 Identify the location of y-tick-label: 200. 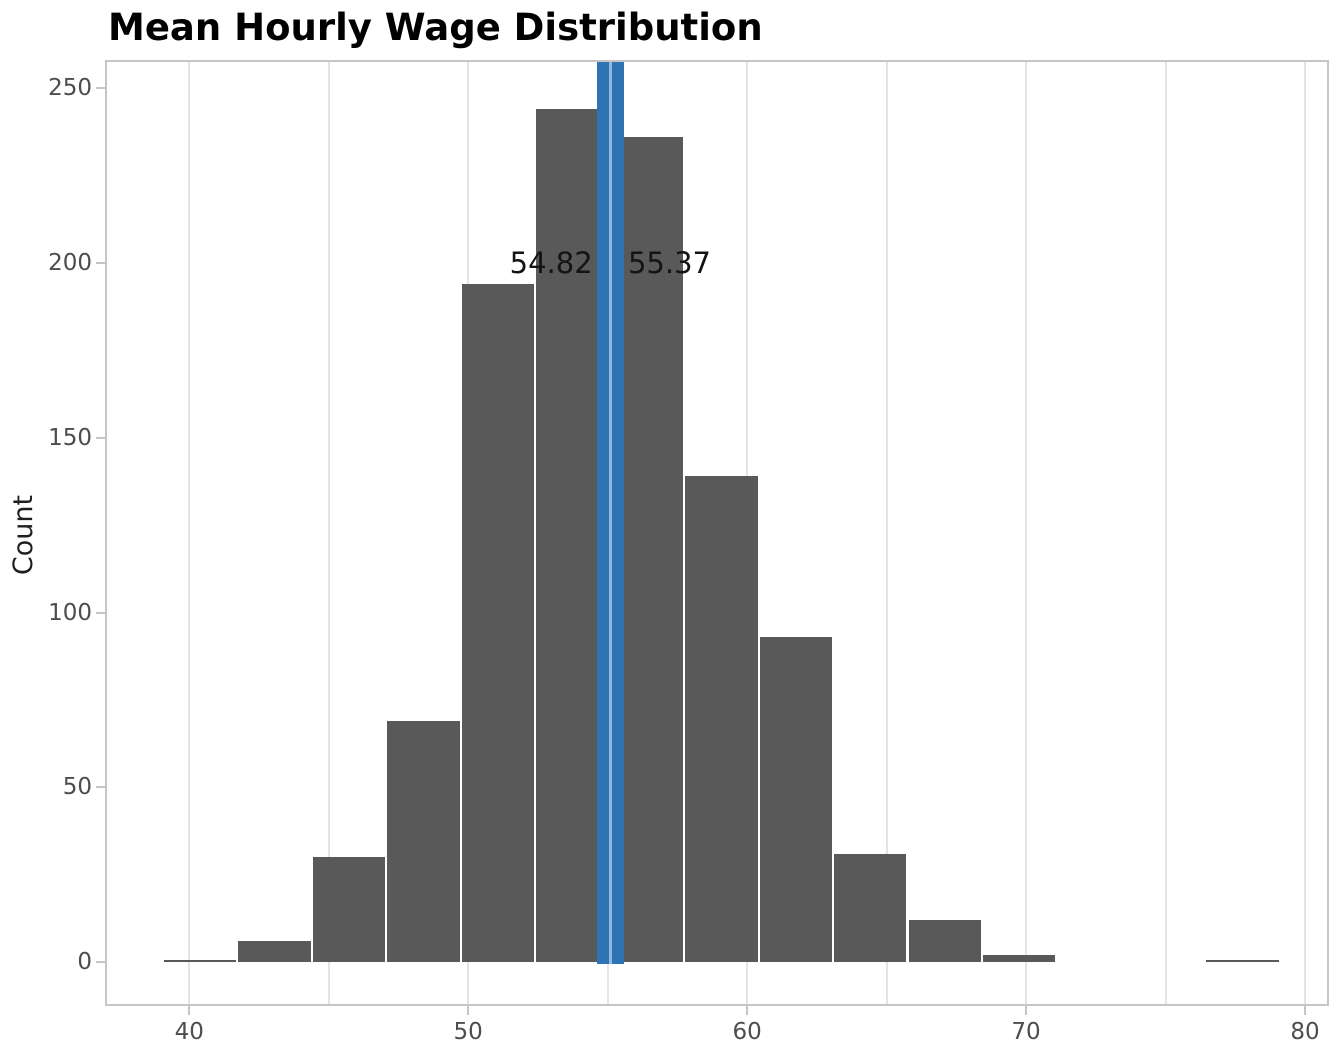
(70, 262).